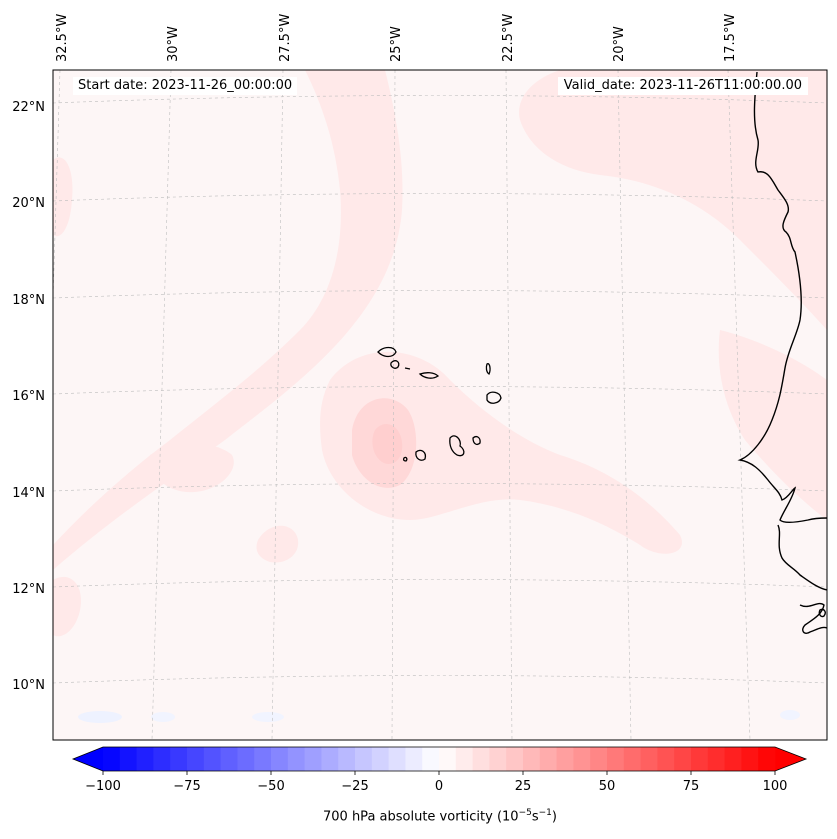 The image size is (837, 839). I want to click on island-brava, so click(405, 459).